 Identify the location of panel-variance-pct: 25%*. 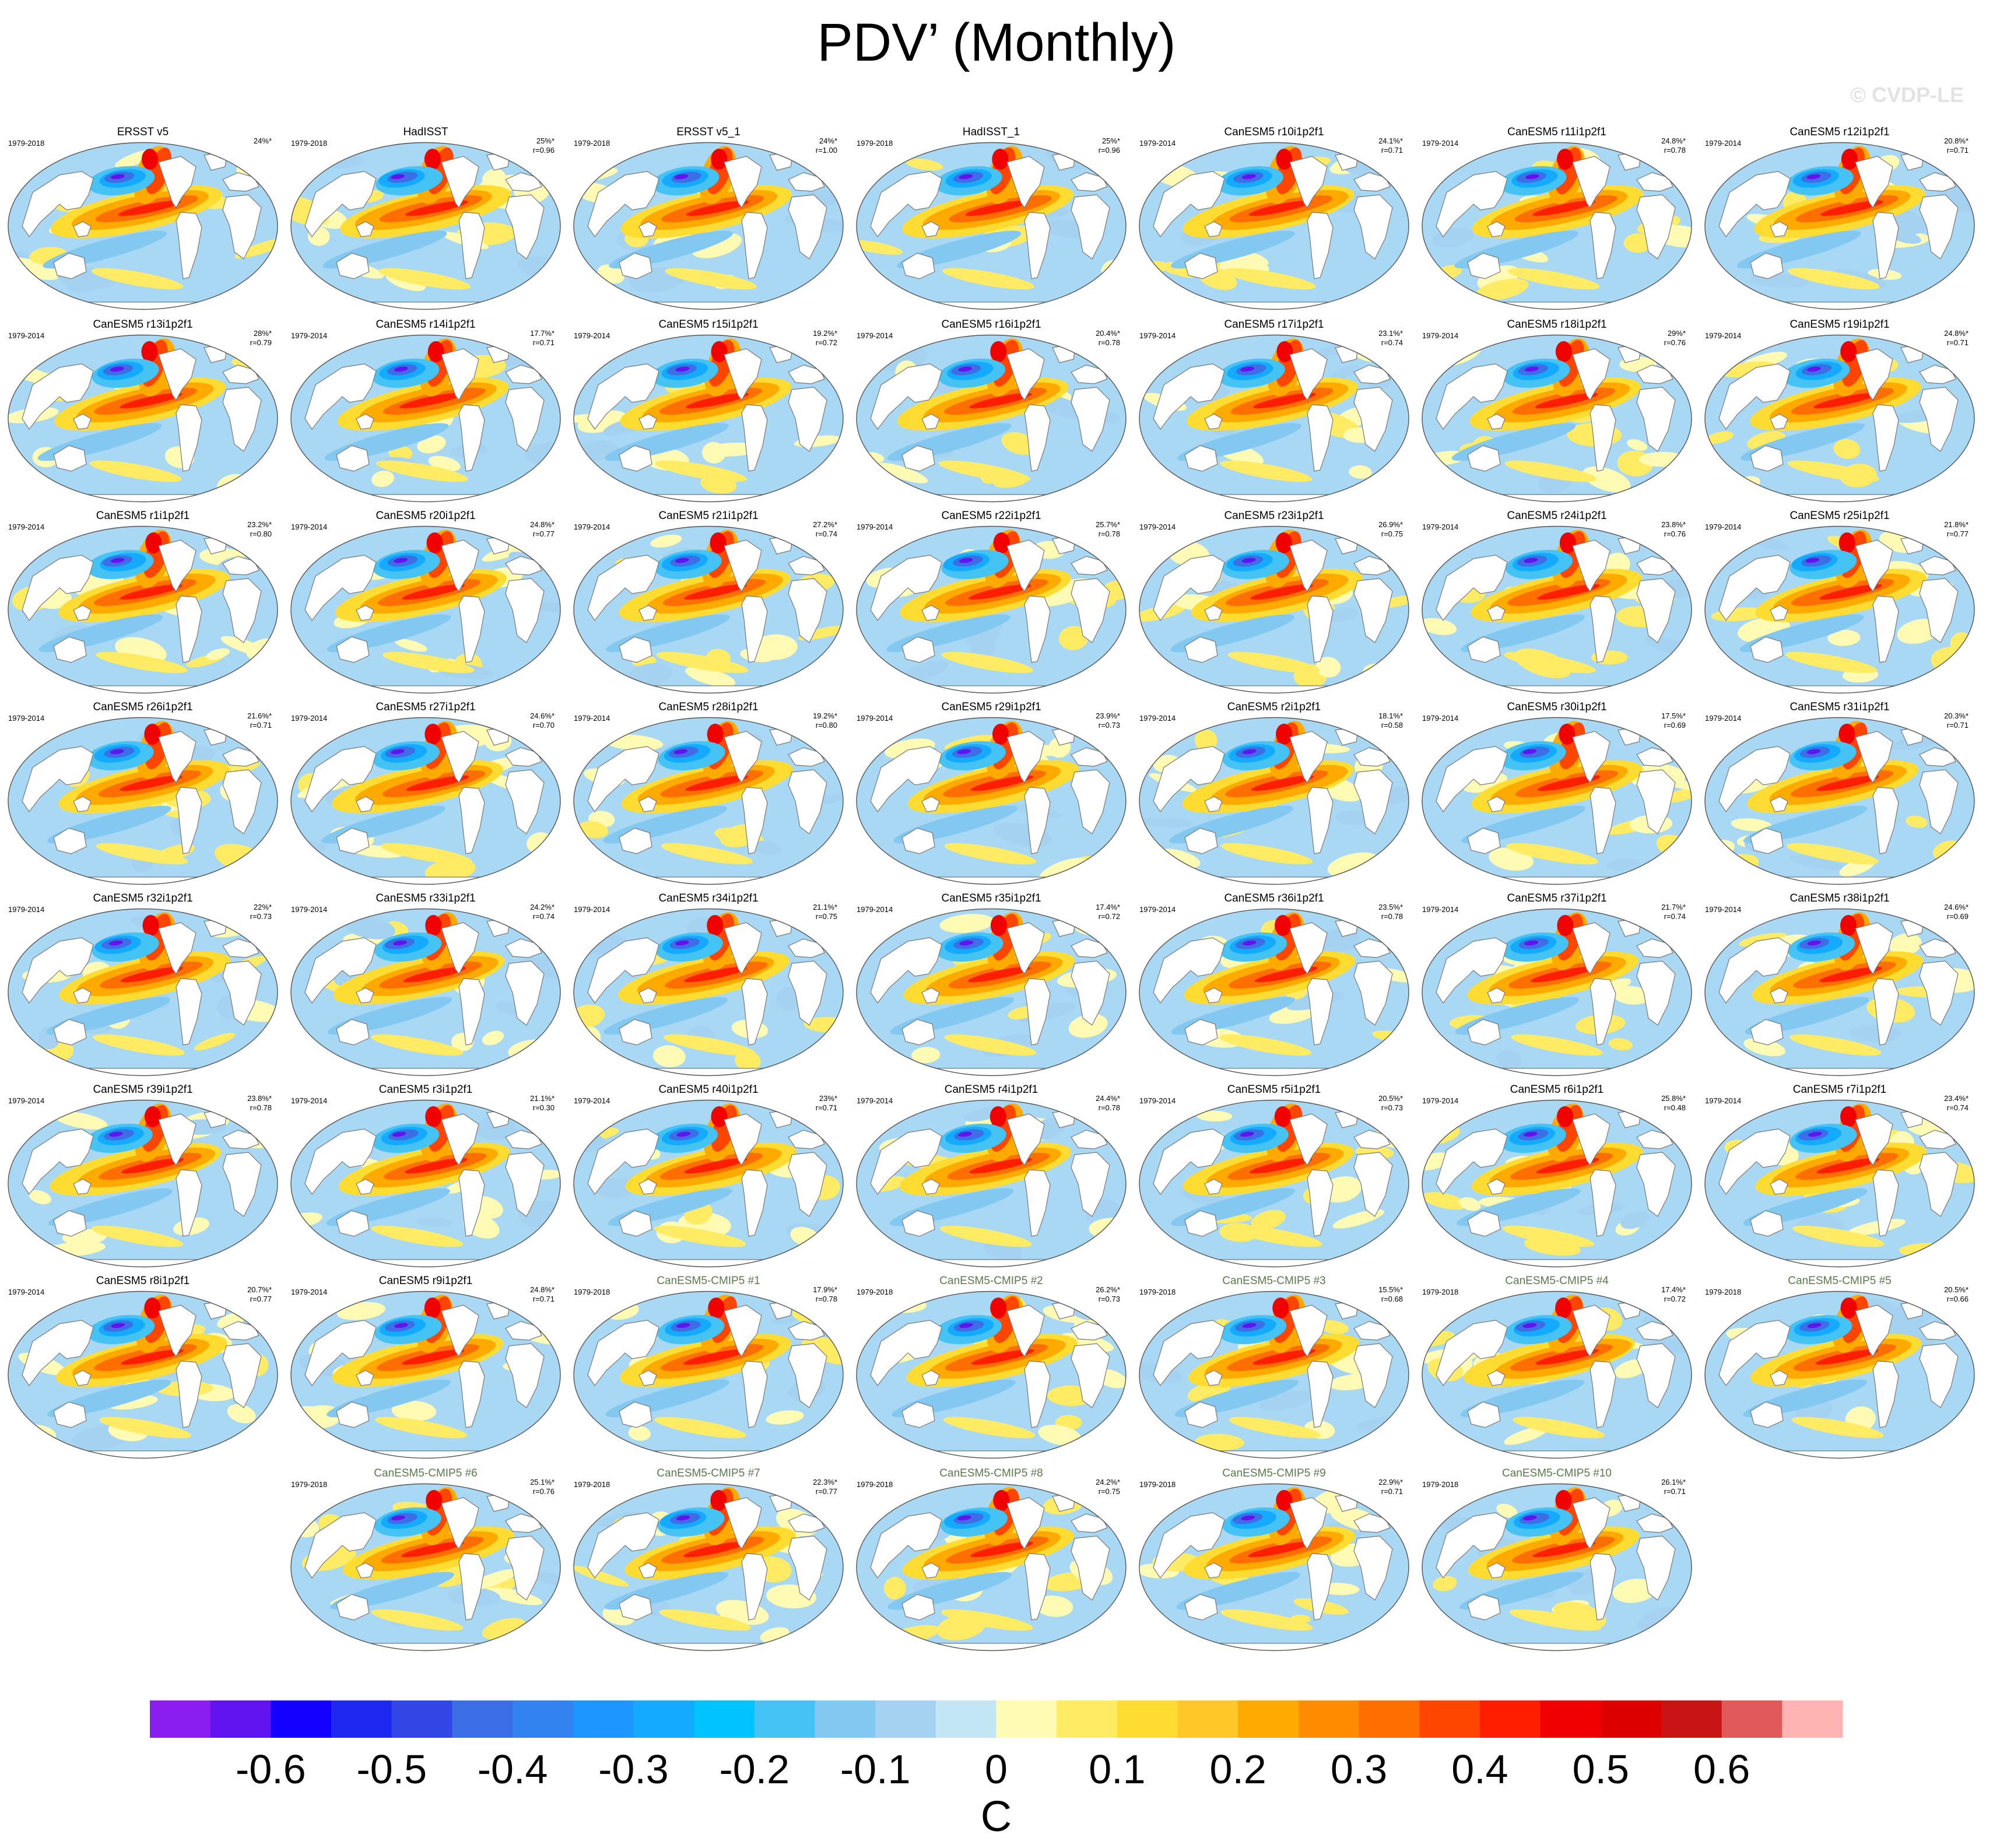
(545, 140).